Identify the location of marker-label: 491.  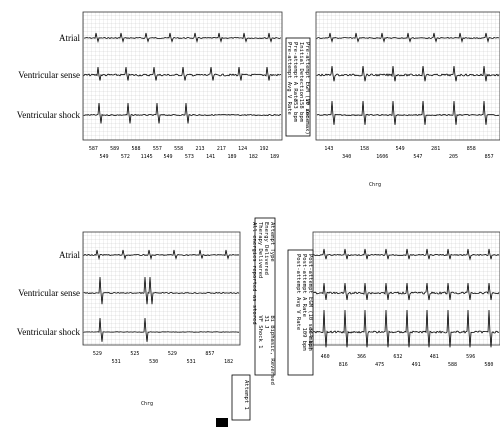
(416, 365).